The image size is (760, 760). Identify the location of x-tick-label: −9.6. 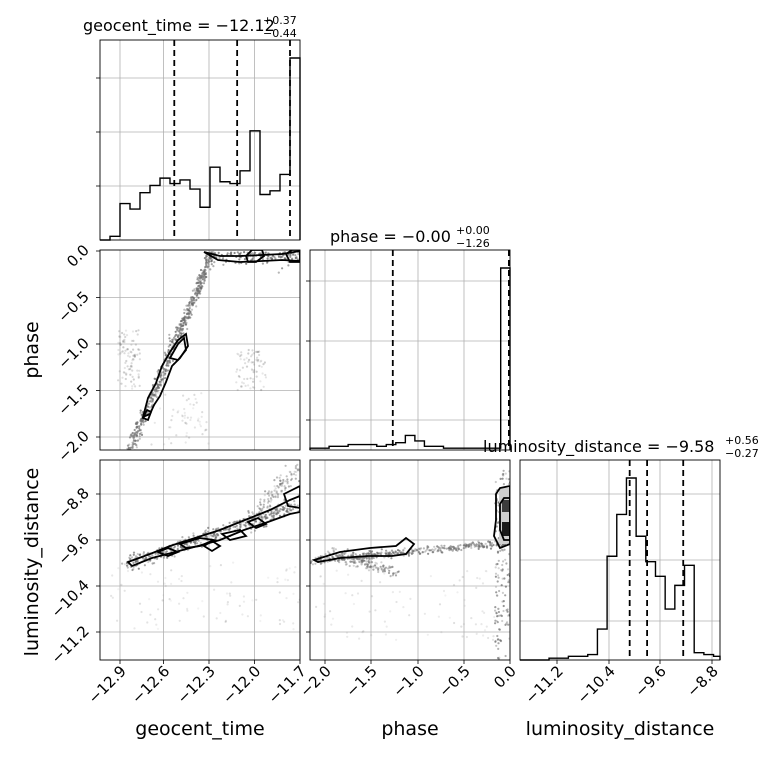
(650, 681).